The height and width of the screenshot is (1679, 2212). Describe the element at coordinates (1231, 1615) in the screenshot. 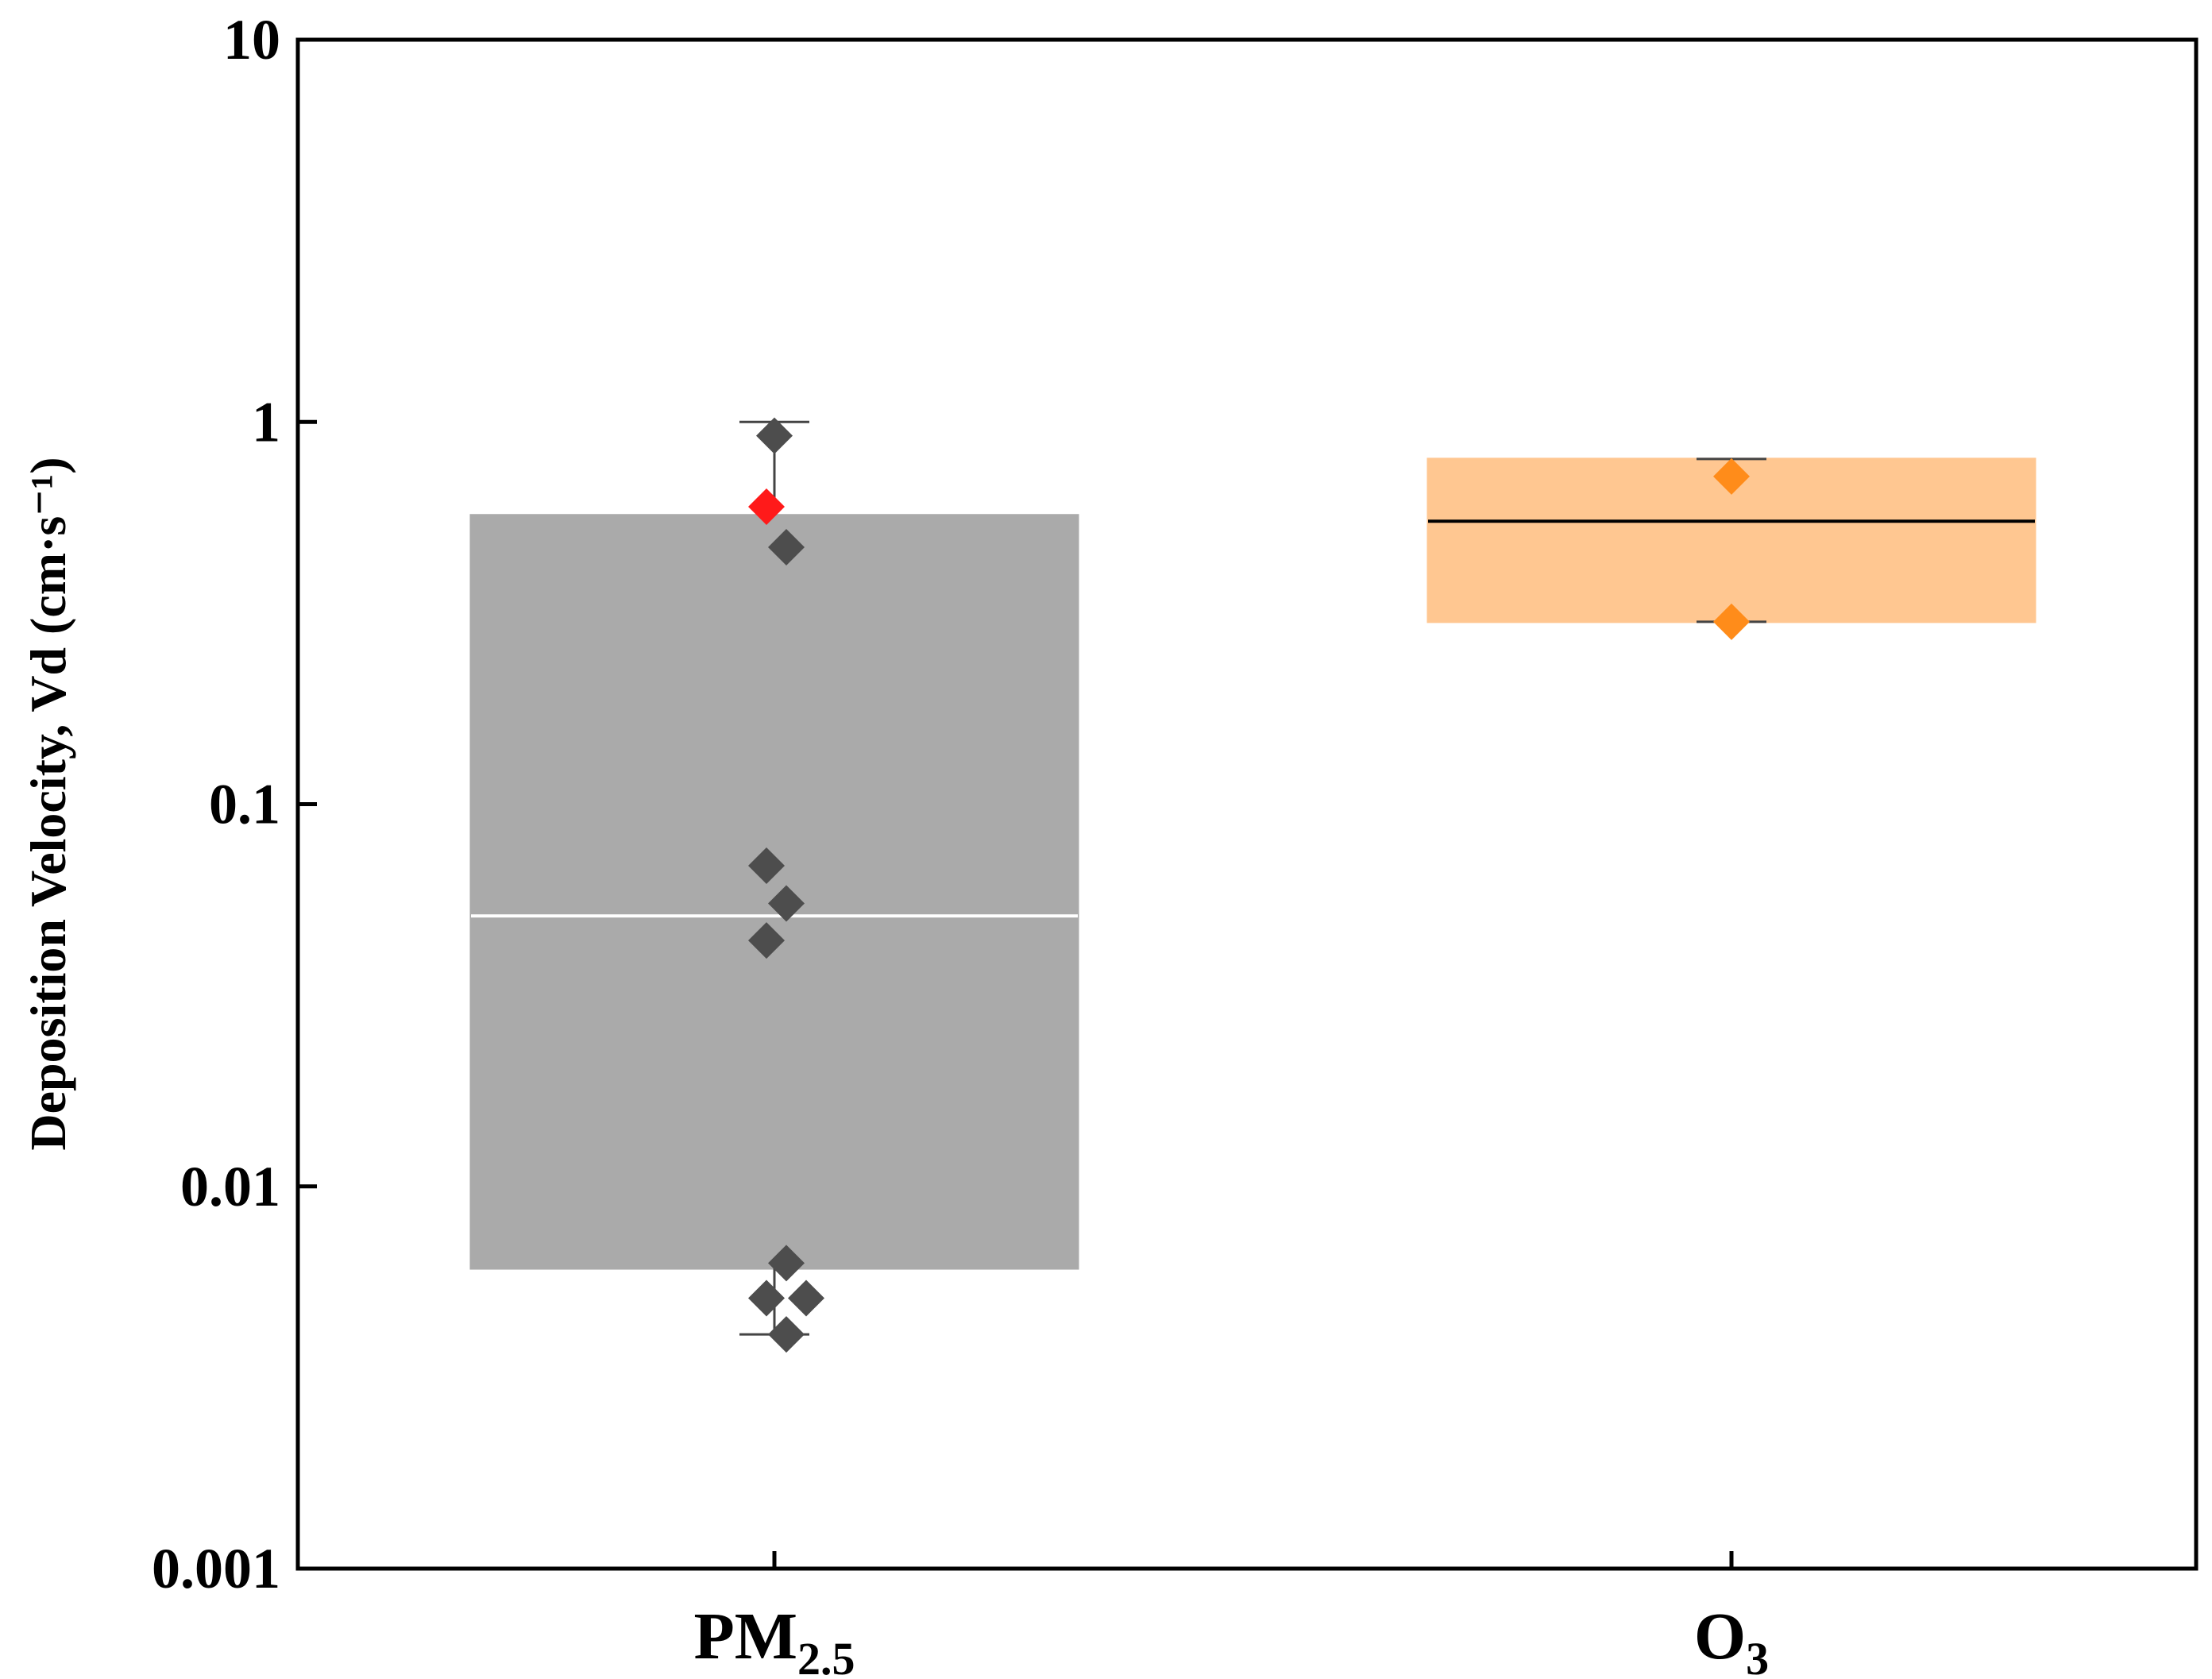

I see `x-axis: PM2.5 O3` at that location.